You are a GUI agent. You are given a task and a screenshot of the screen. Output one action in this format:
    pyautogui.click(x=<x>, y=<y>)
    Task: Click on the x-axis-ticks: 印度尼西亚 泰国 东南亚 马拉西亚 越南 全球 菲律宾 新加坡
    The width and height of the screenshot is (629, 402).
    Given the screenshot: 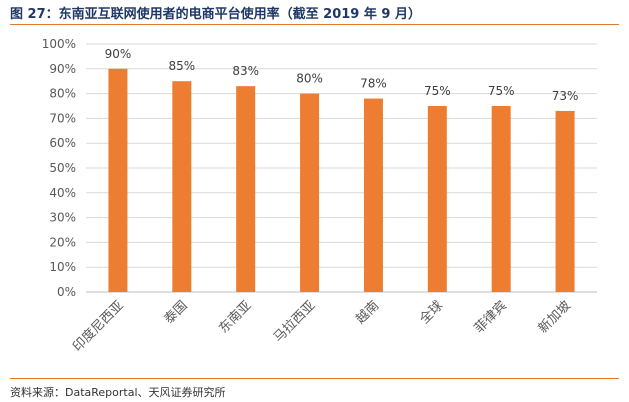 What is the action you would take?
    pyautogui.click(x=321, y=326)
    